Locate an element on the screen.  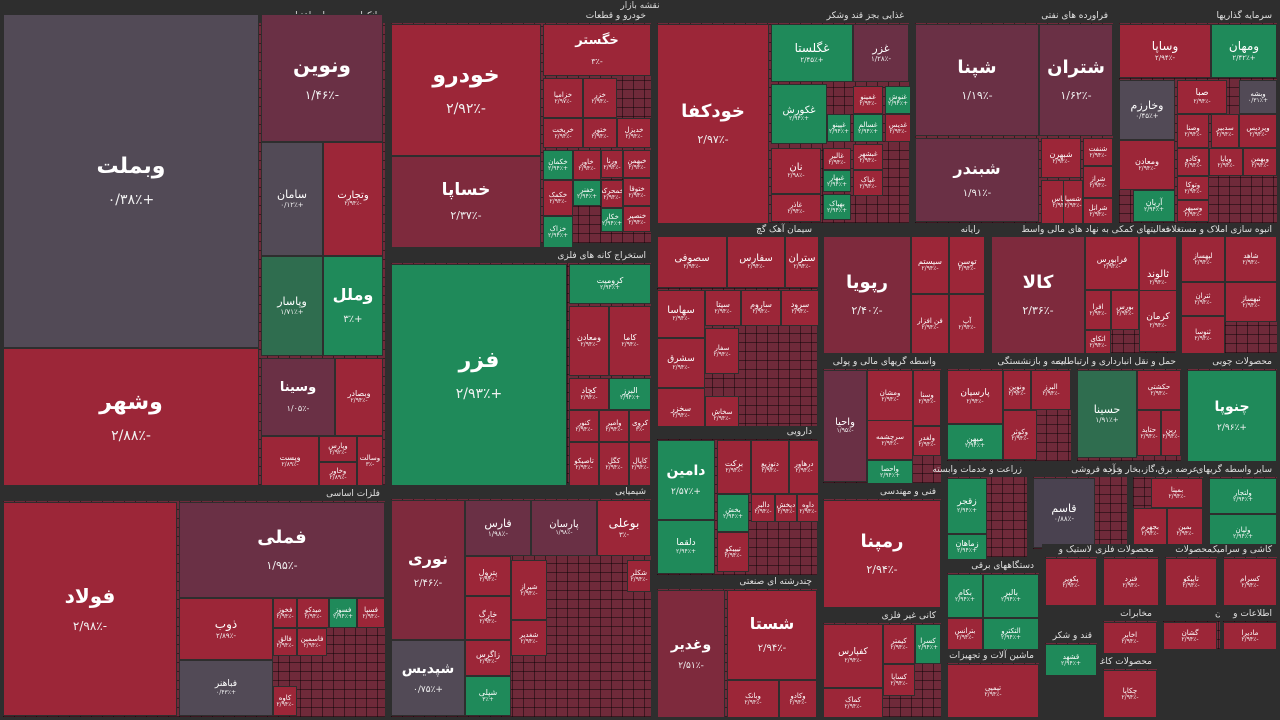
stock-tile: خنصیر -۲/۹۴٪ is located at coordinates (637, 219).